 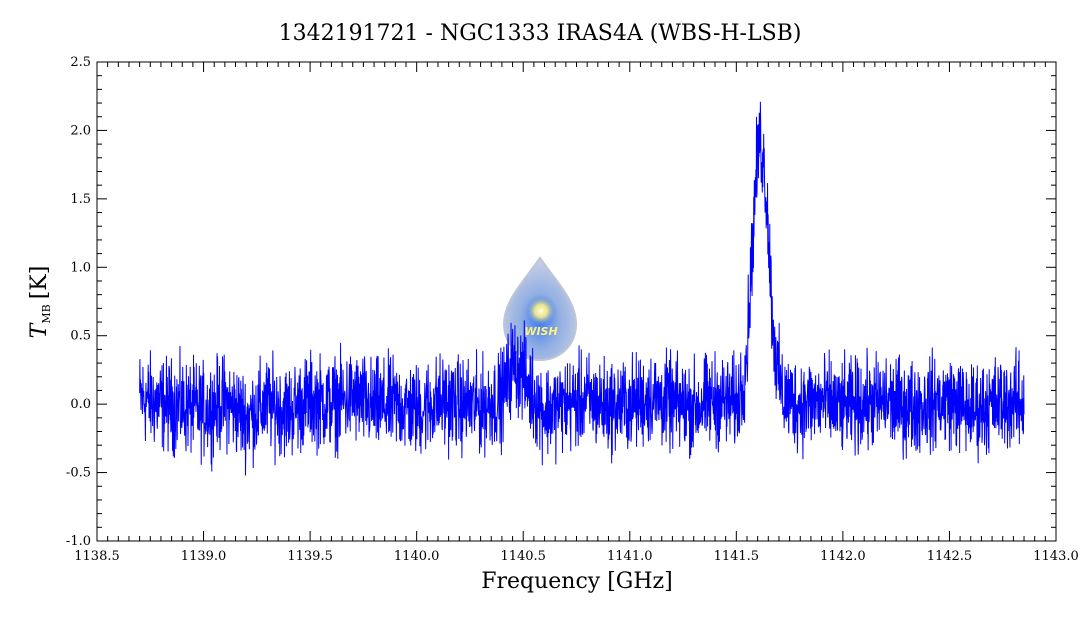 I want to click on y-axis-label-unit: [K], so click(x=39, y=283).